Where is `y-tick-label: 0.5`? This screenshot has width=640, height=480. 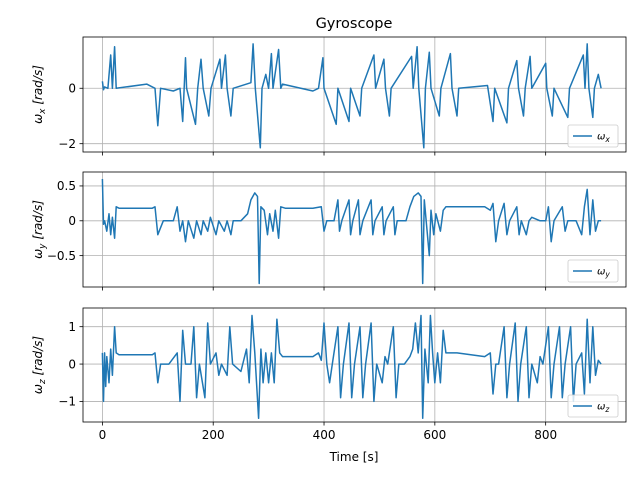 y-tick-label: 0.5 is located at coordinates (66, 186).